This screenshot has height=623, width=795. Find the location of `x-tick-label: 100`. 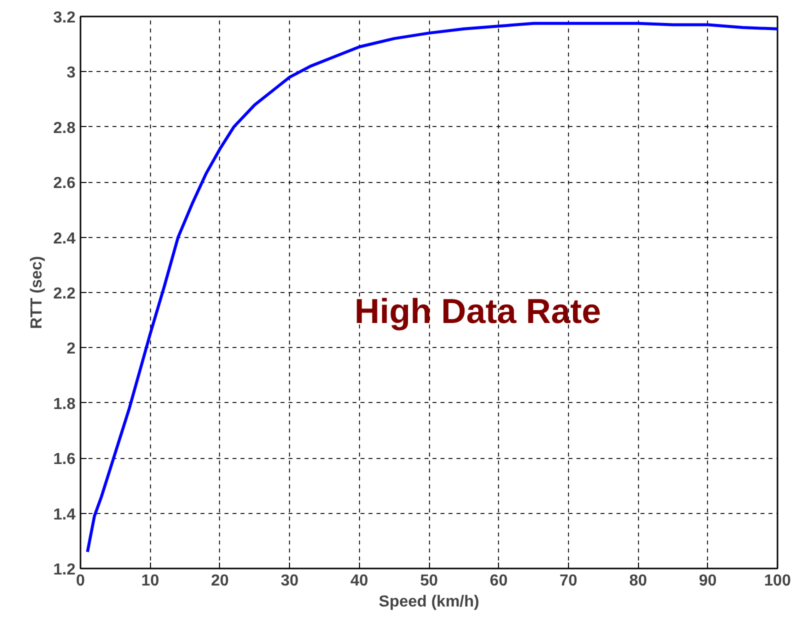

x-tick-label: 100 is located at coordinates (777, 581).